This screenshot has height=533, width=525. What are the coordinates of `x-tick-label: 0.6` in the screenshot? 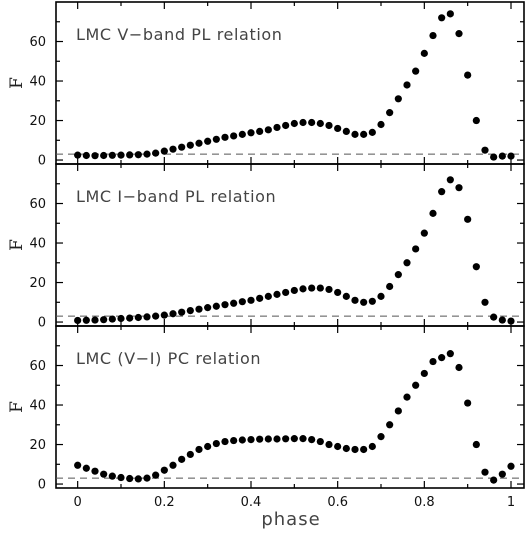 It's located at (337, 502).